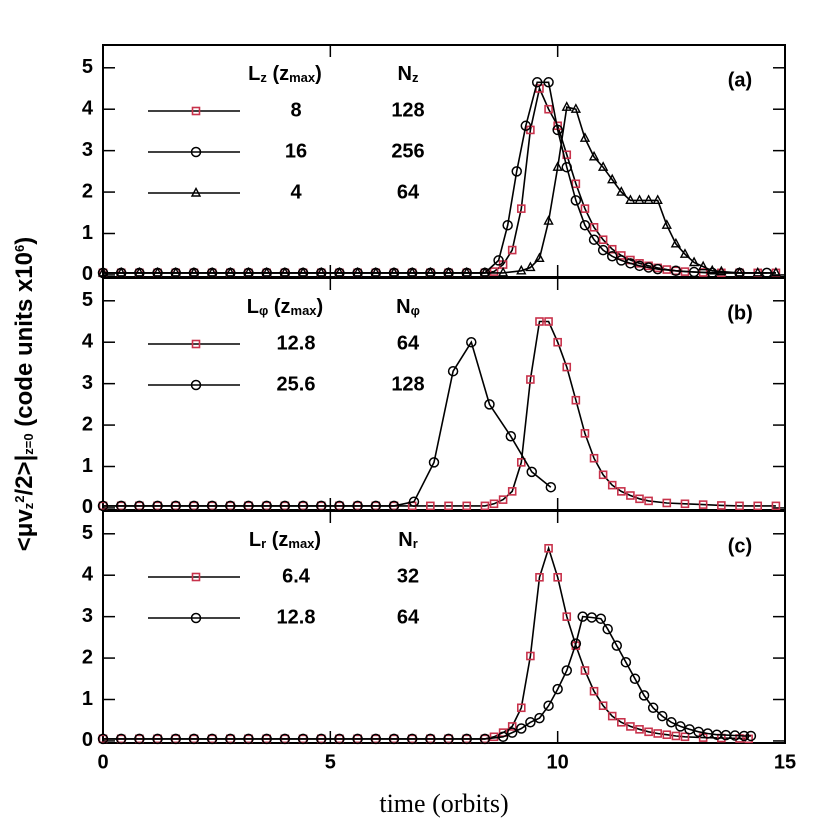 Image resolution: width=830 pixels, height=830 pixels. What do you see at coordinates (408, 307) in the screenshot?
I see `legend-header: Nφ` at bounding box center [408, 307].